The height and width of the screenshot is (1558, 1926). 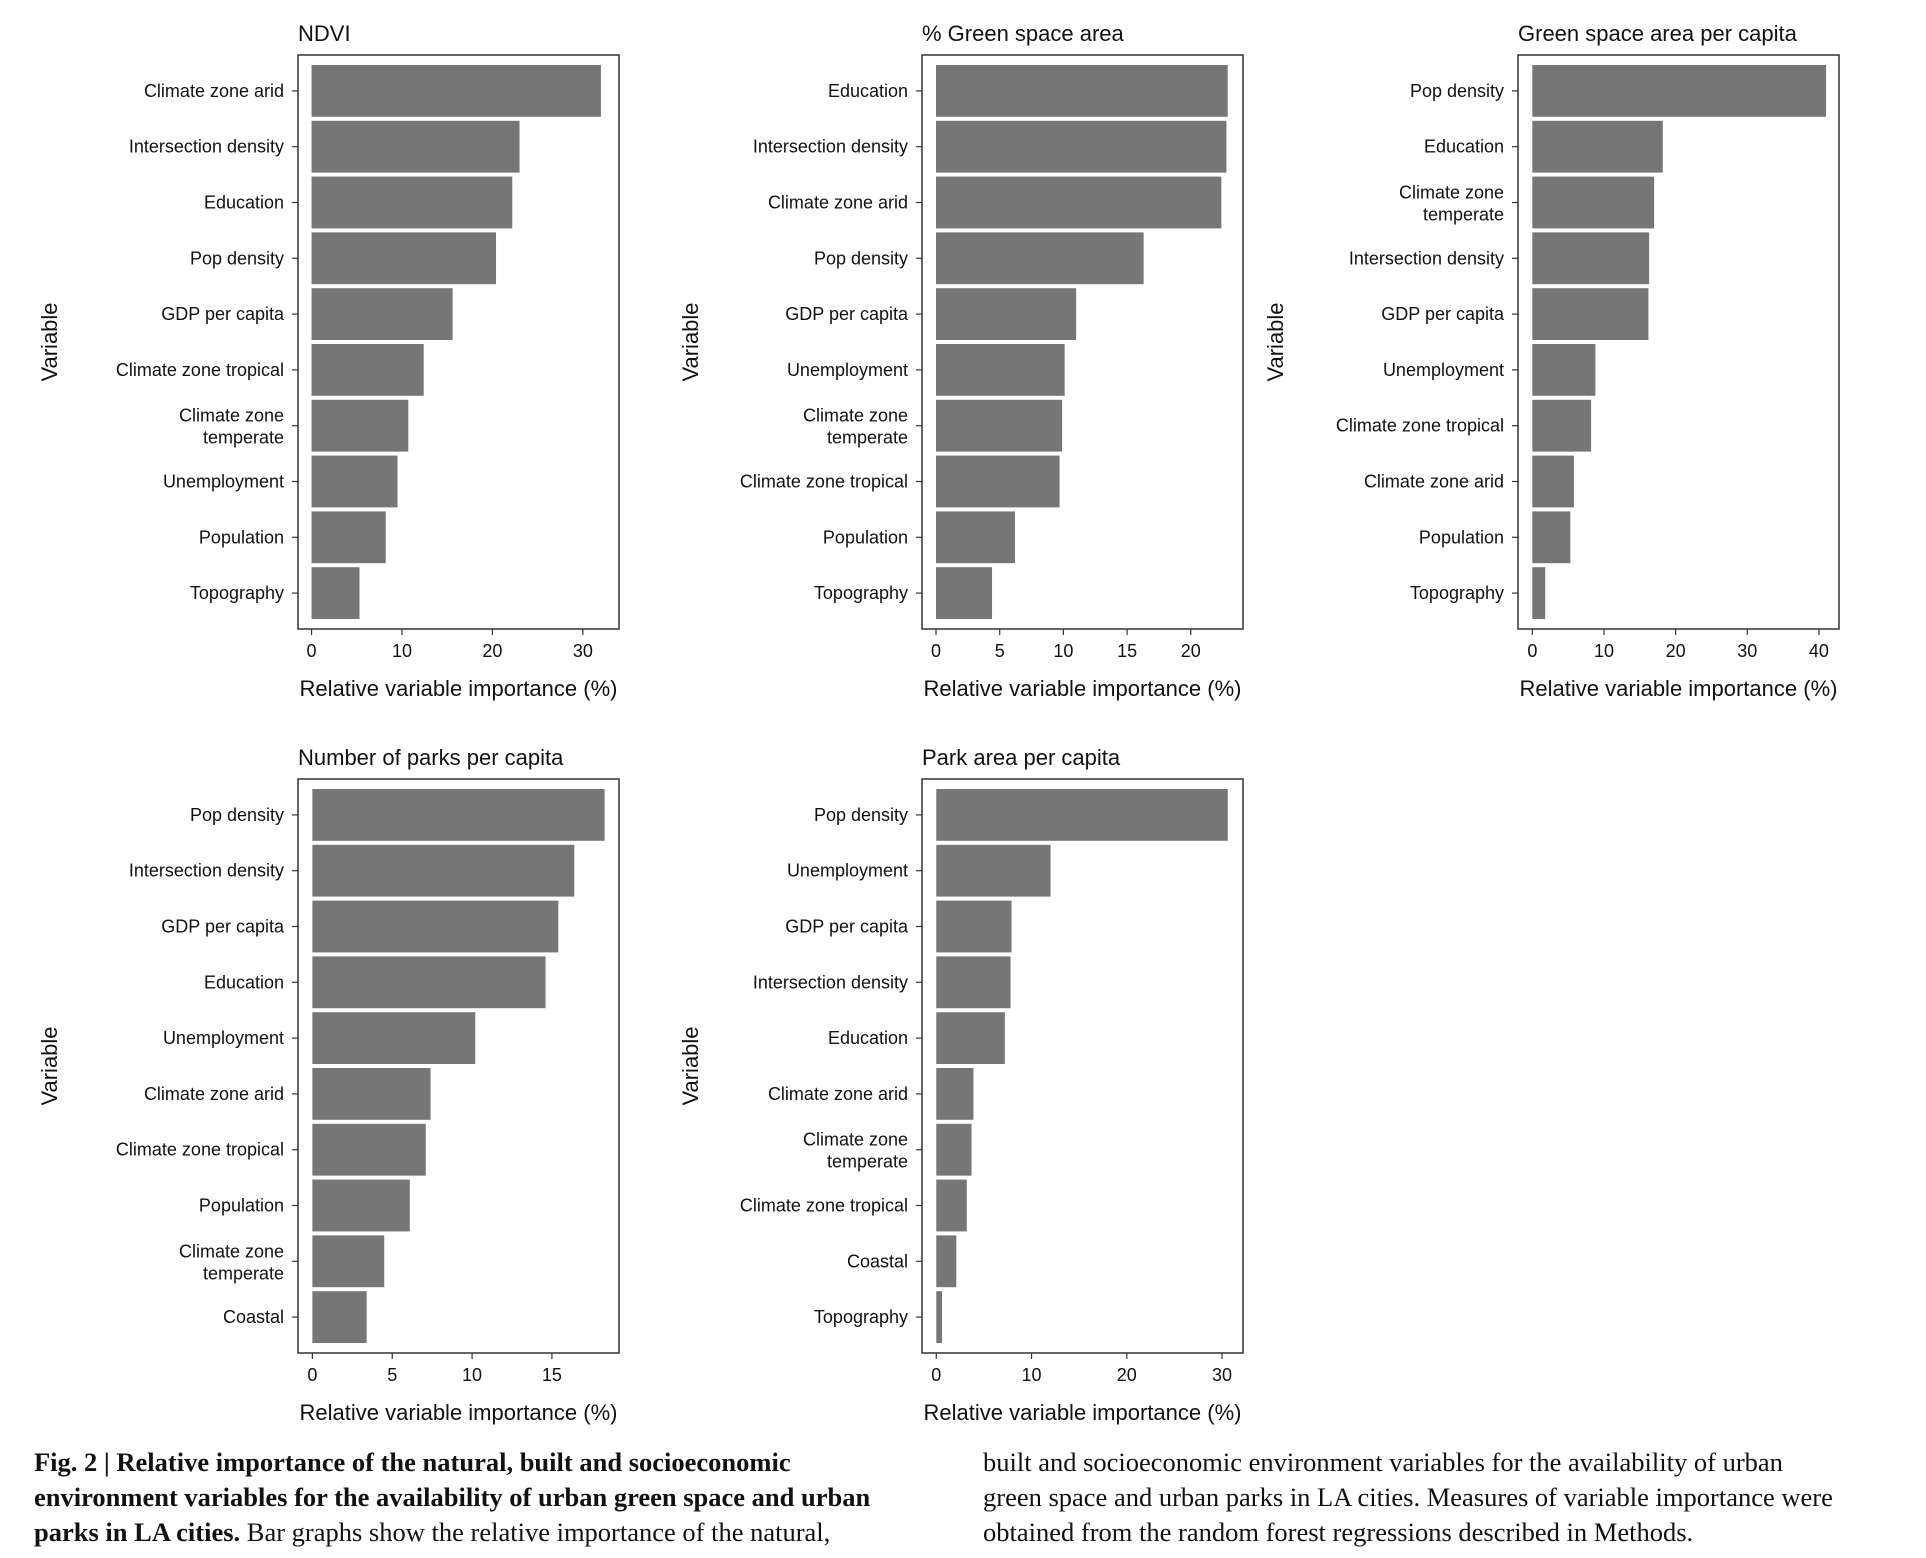 I want to click on caption-line-3-bold: parks in LA cities., so click(x=137, y=1532).